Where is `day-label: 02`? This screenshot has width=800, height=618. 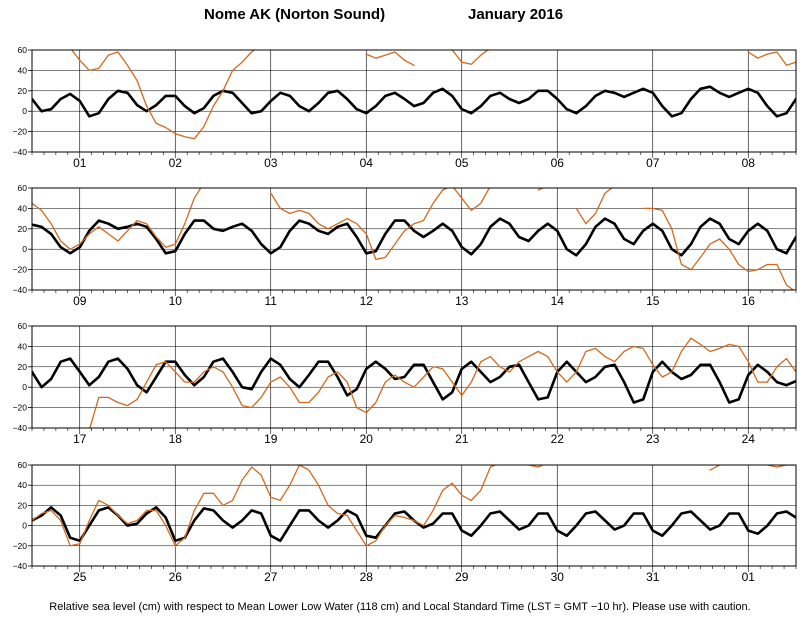 day-label: 02 is located at coordinates (176, 163).